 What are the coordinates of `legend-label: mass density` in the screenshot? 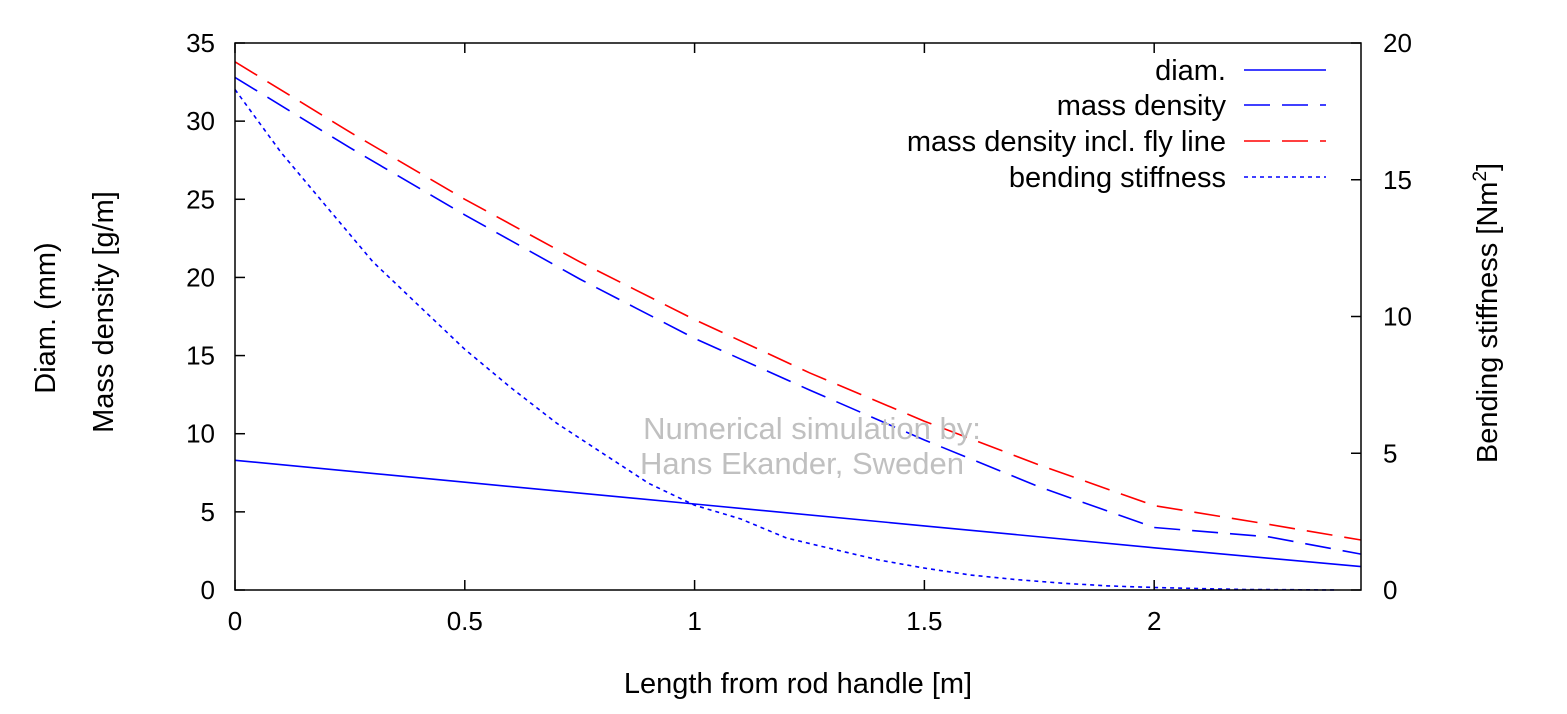 It's located at (1142, 106).